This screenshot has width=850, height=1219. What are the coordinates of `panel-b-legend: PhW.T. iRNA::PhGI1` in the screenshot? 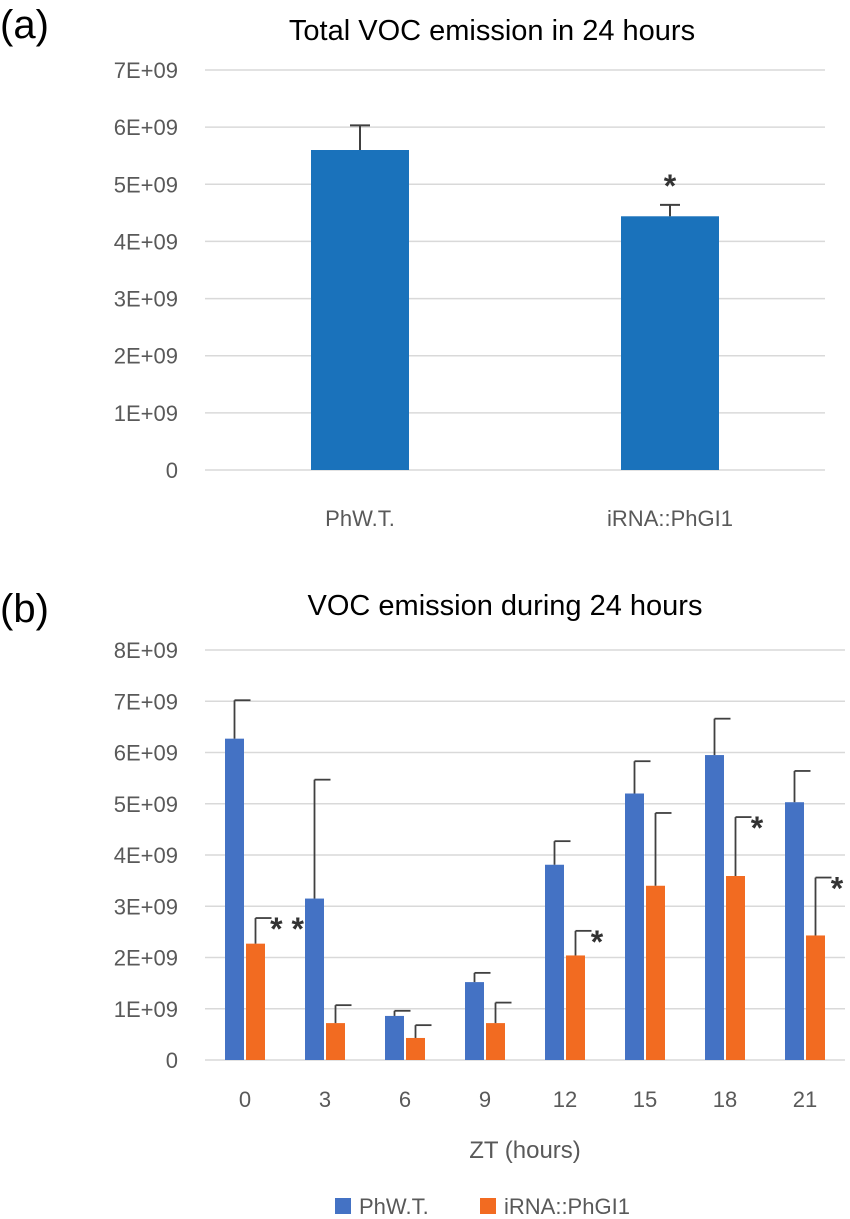 It's located at (482, 1206).